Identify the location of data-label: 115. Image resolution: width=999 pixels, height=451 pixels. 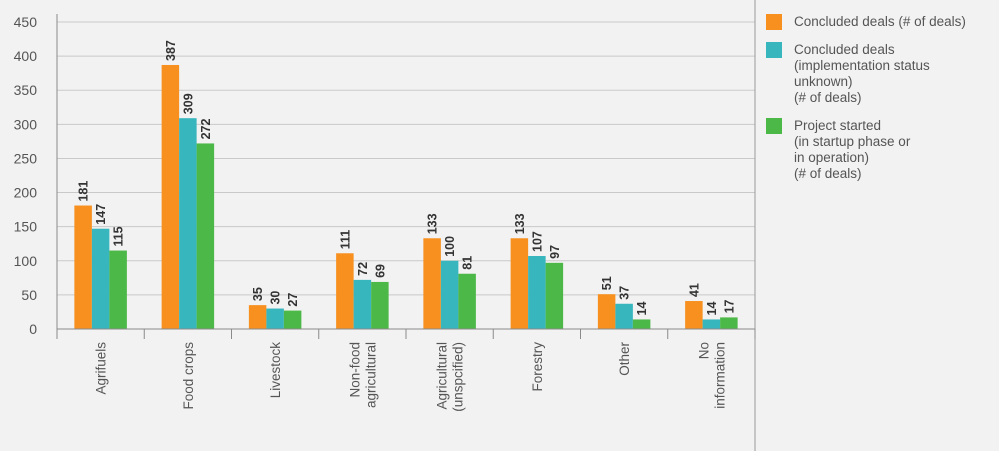
(119, 236).